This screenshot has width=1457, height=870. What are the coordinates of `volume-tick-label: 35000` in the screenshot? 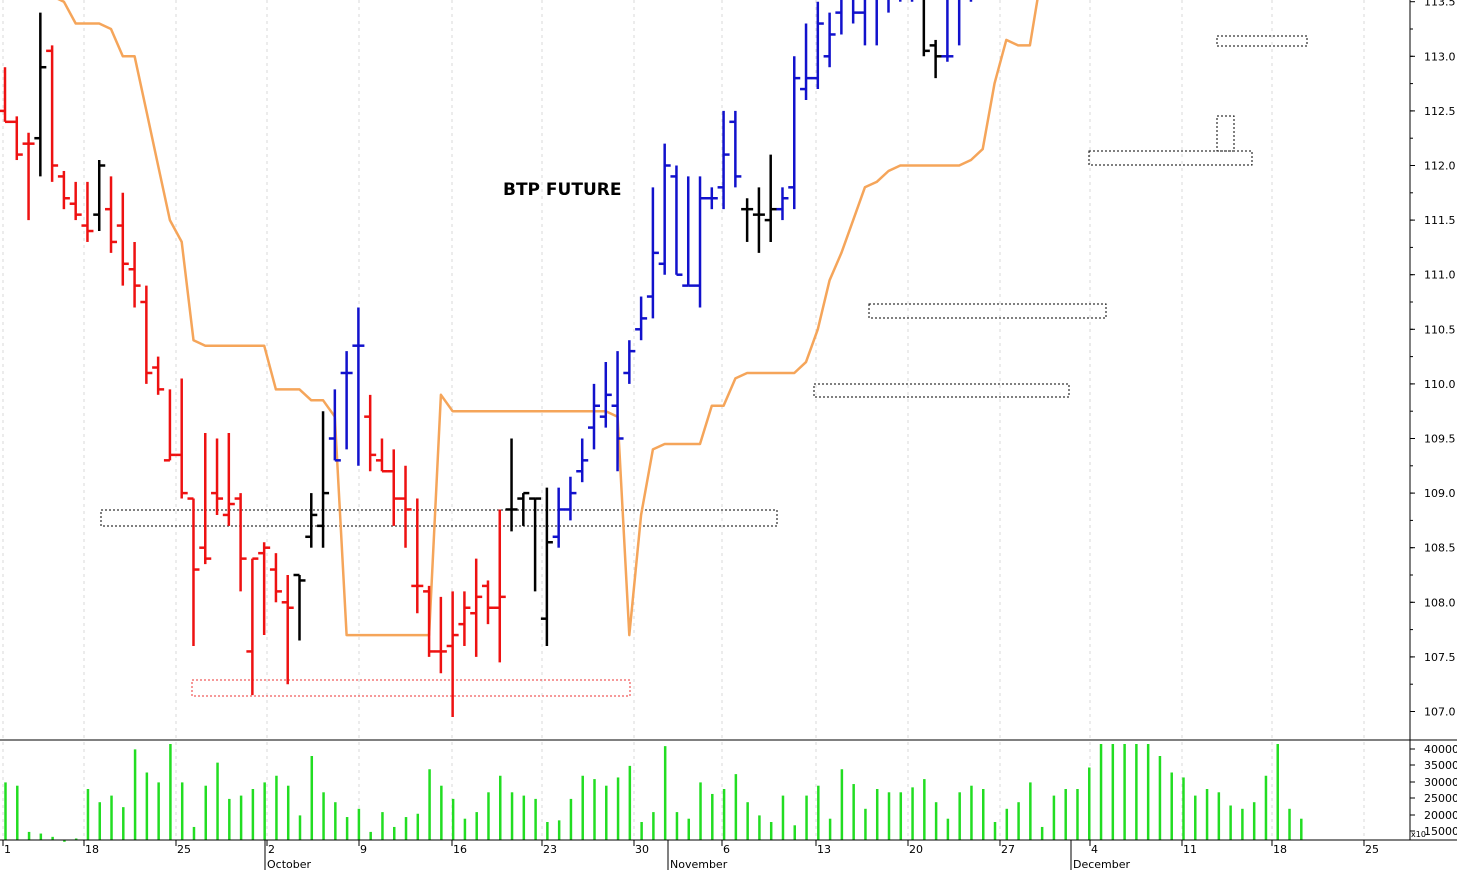 It's located at (1440, 765).